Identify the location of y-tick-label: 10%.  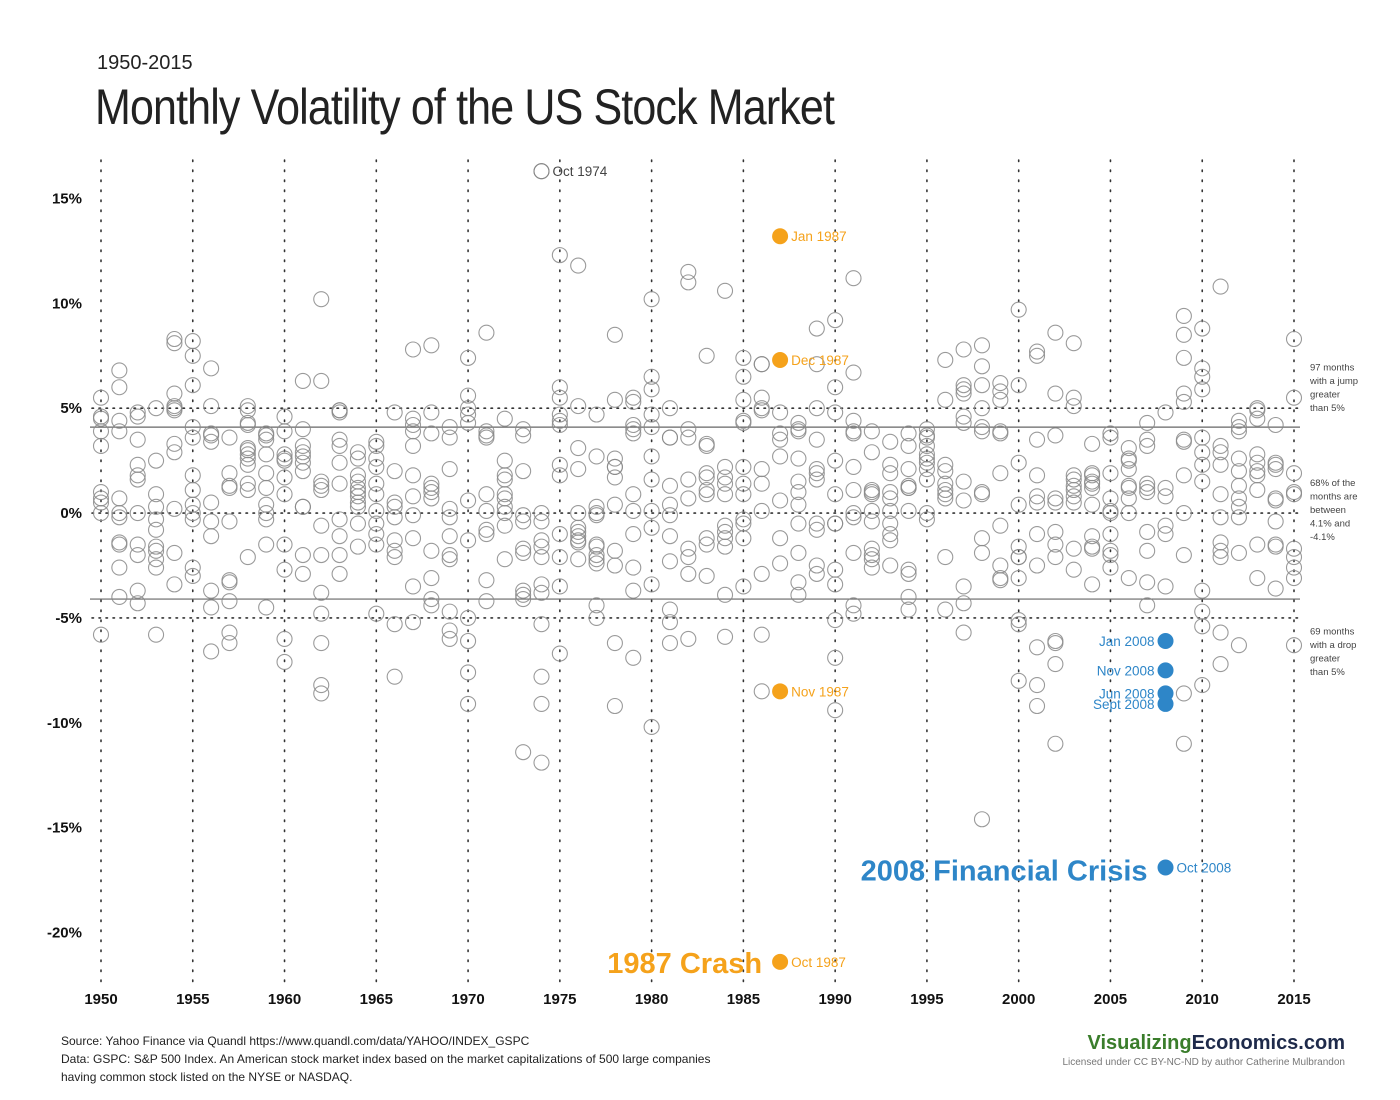
(67, 303).